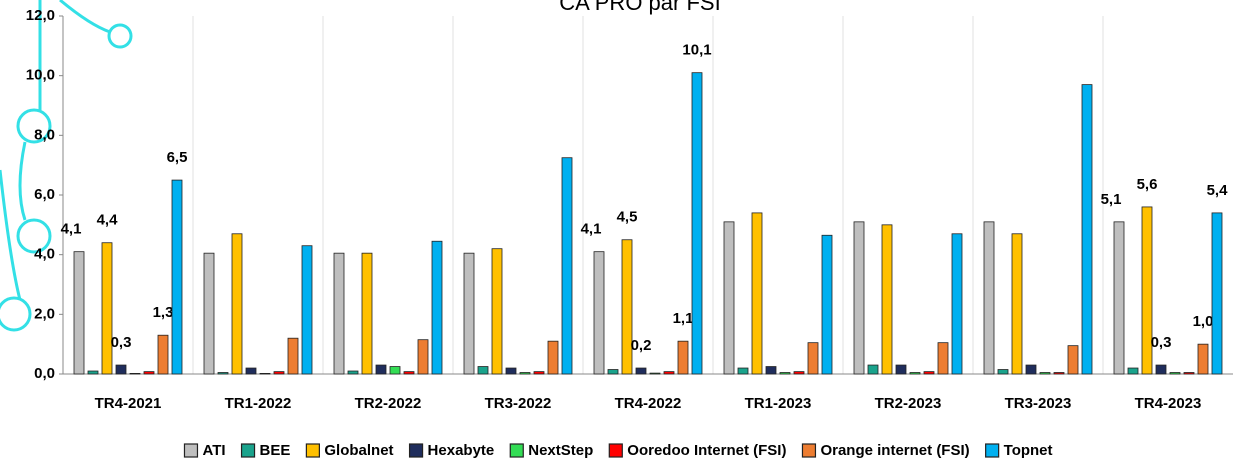  Describe the element at coordinates (258, 403) in the screenshot. I see `x-tick-label: TR1-2022` at that location.